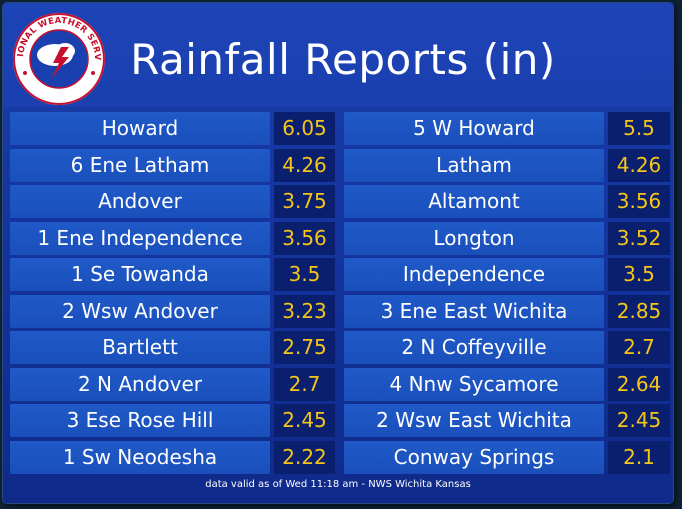 This screenshot has height=509, width=682. What do you see at coordinates (474, 274) in the screenshot?
I see `location-name: Independence` at bounding box center [474, 274].